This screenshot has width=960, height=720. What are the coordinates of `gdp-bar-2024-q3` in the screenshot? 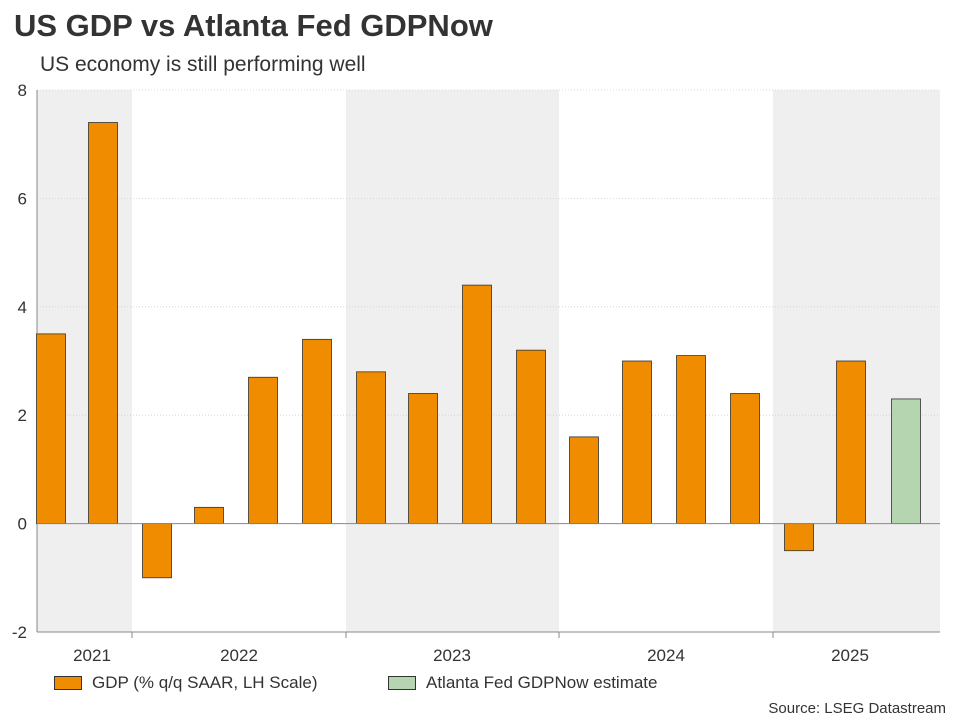 It's located at (691, 439).